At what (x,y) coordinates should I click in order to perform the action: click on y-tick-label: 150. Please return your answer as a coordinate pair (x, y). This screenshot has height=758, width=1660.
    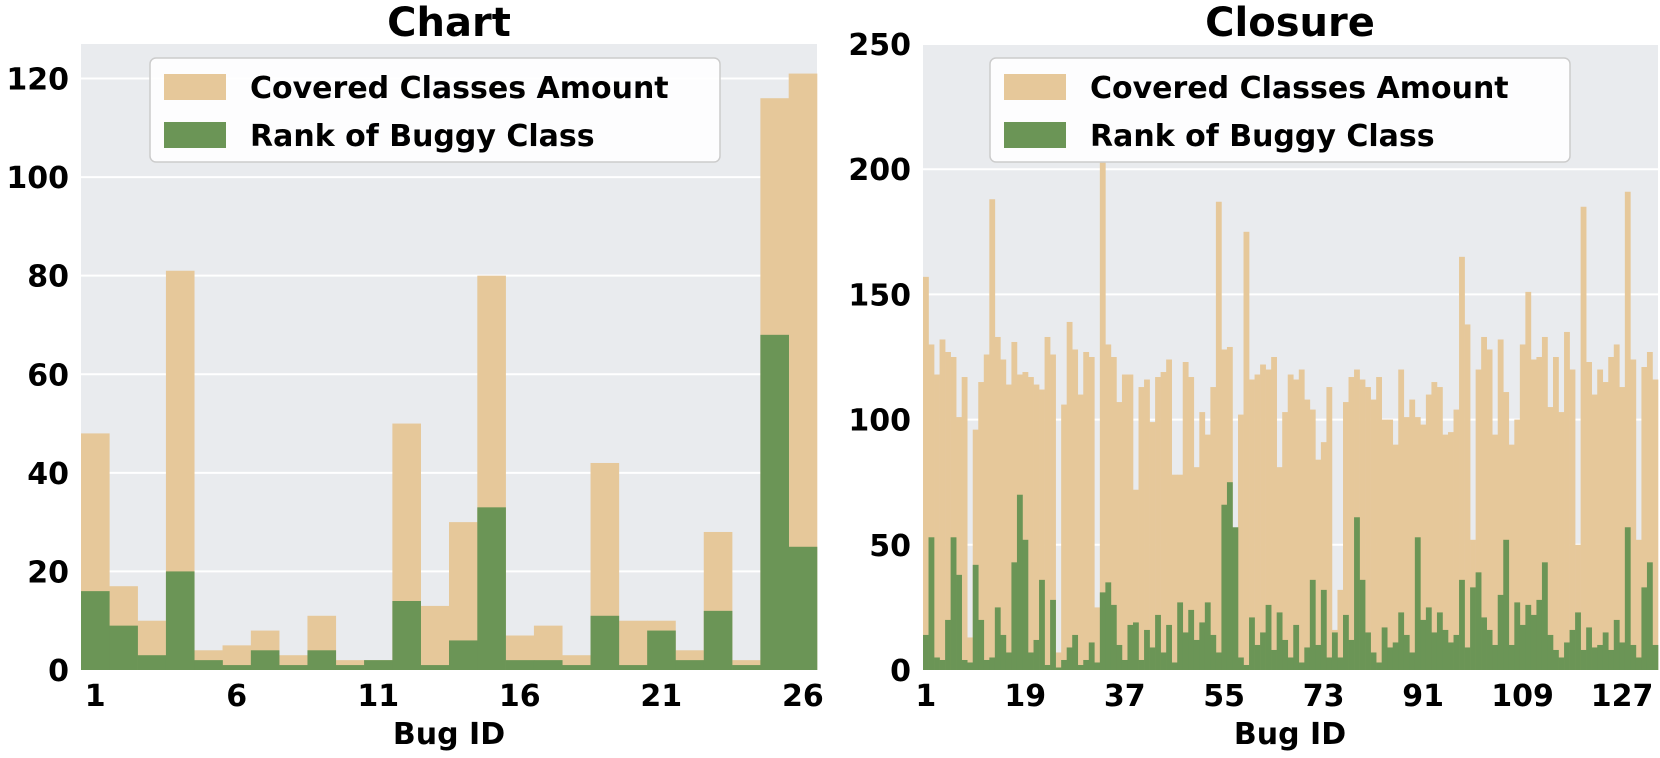
    Looking at the image, I should click on (879, 295).